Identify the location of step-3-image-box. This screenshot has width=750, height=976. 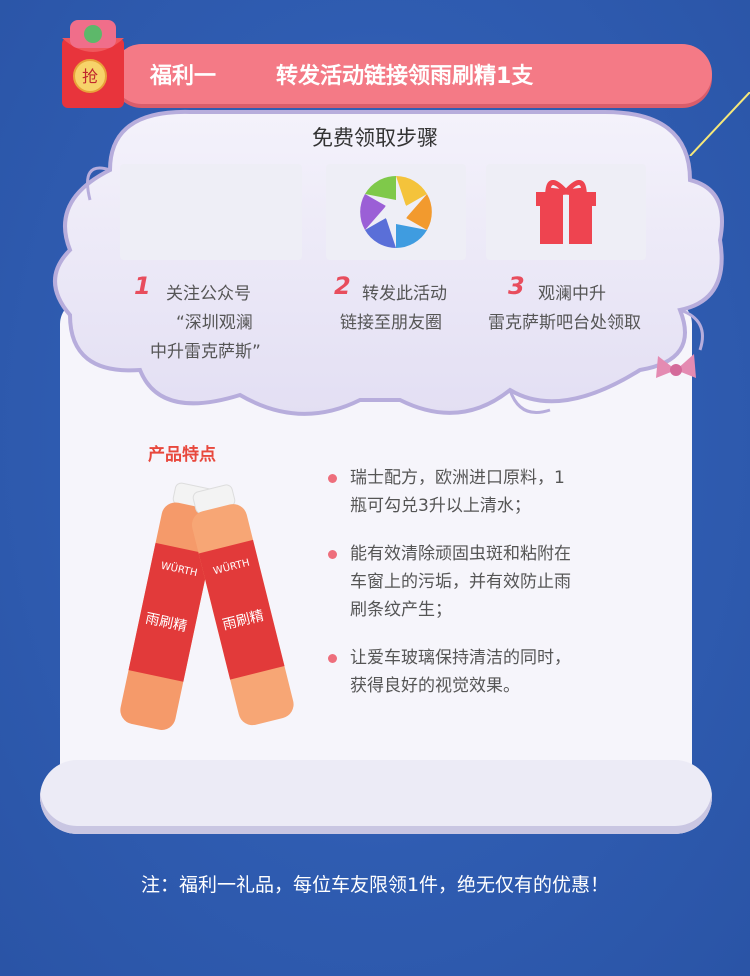
(566, 212).